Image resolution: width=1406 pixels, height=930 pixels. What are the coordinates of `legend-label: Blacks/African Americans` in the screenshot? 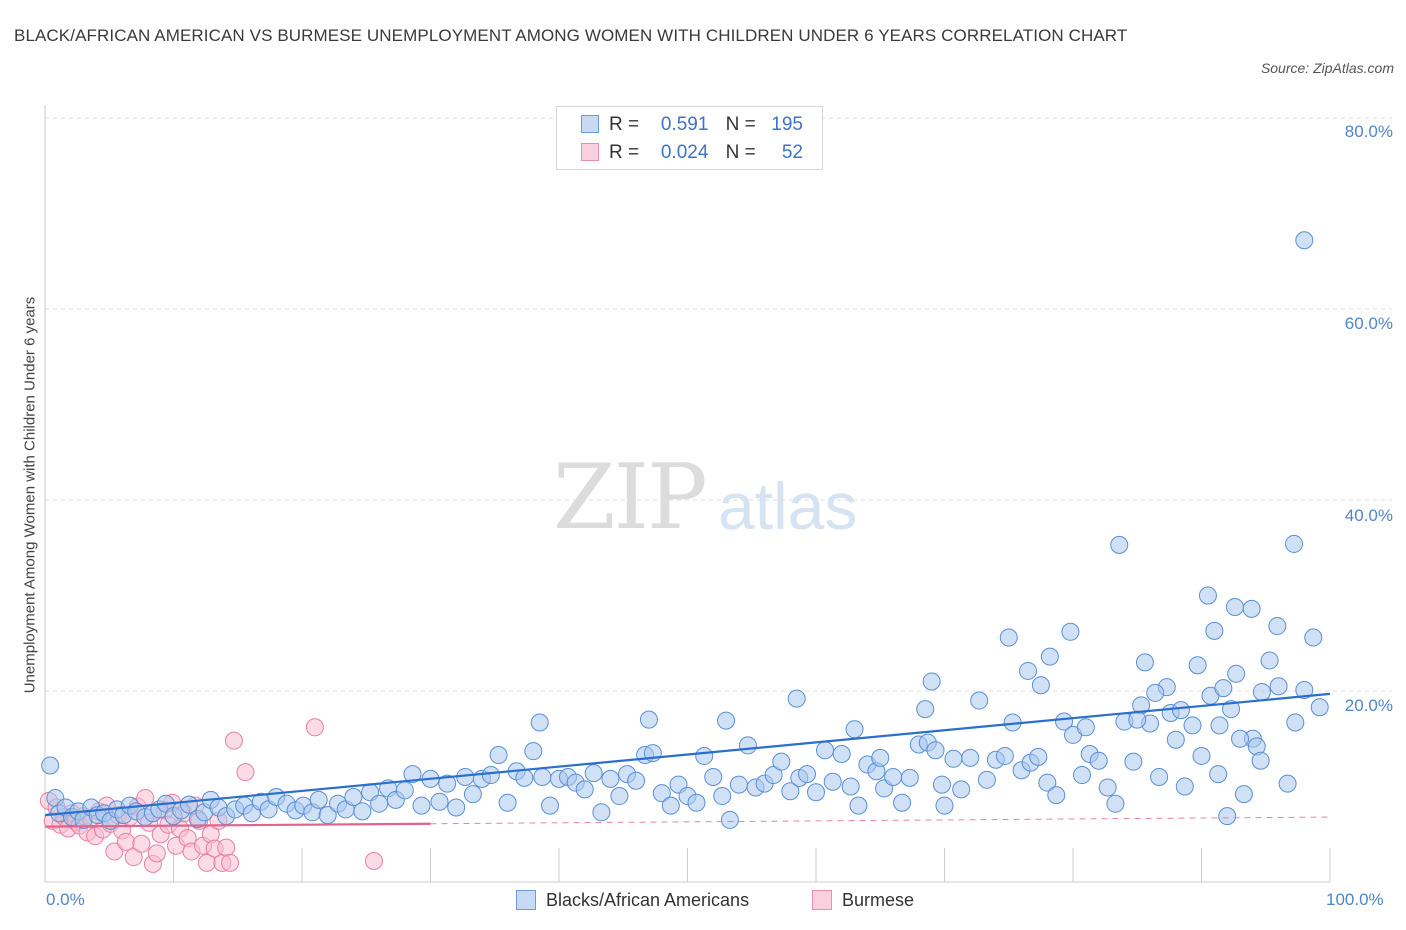 It's located at (648, 900).